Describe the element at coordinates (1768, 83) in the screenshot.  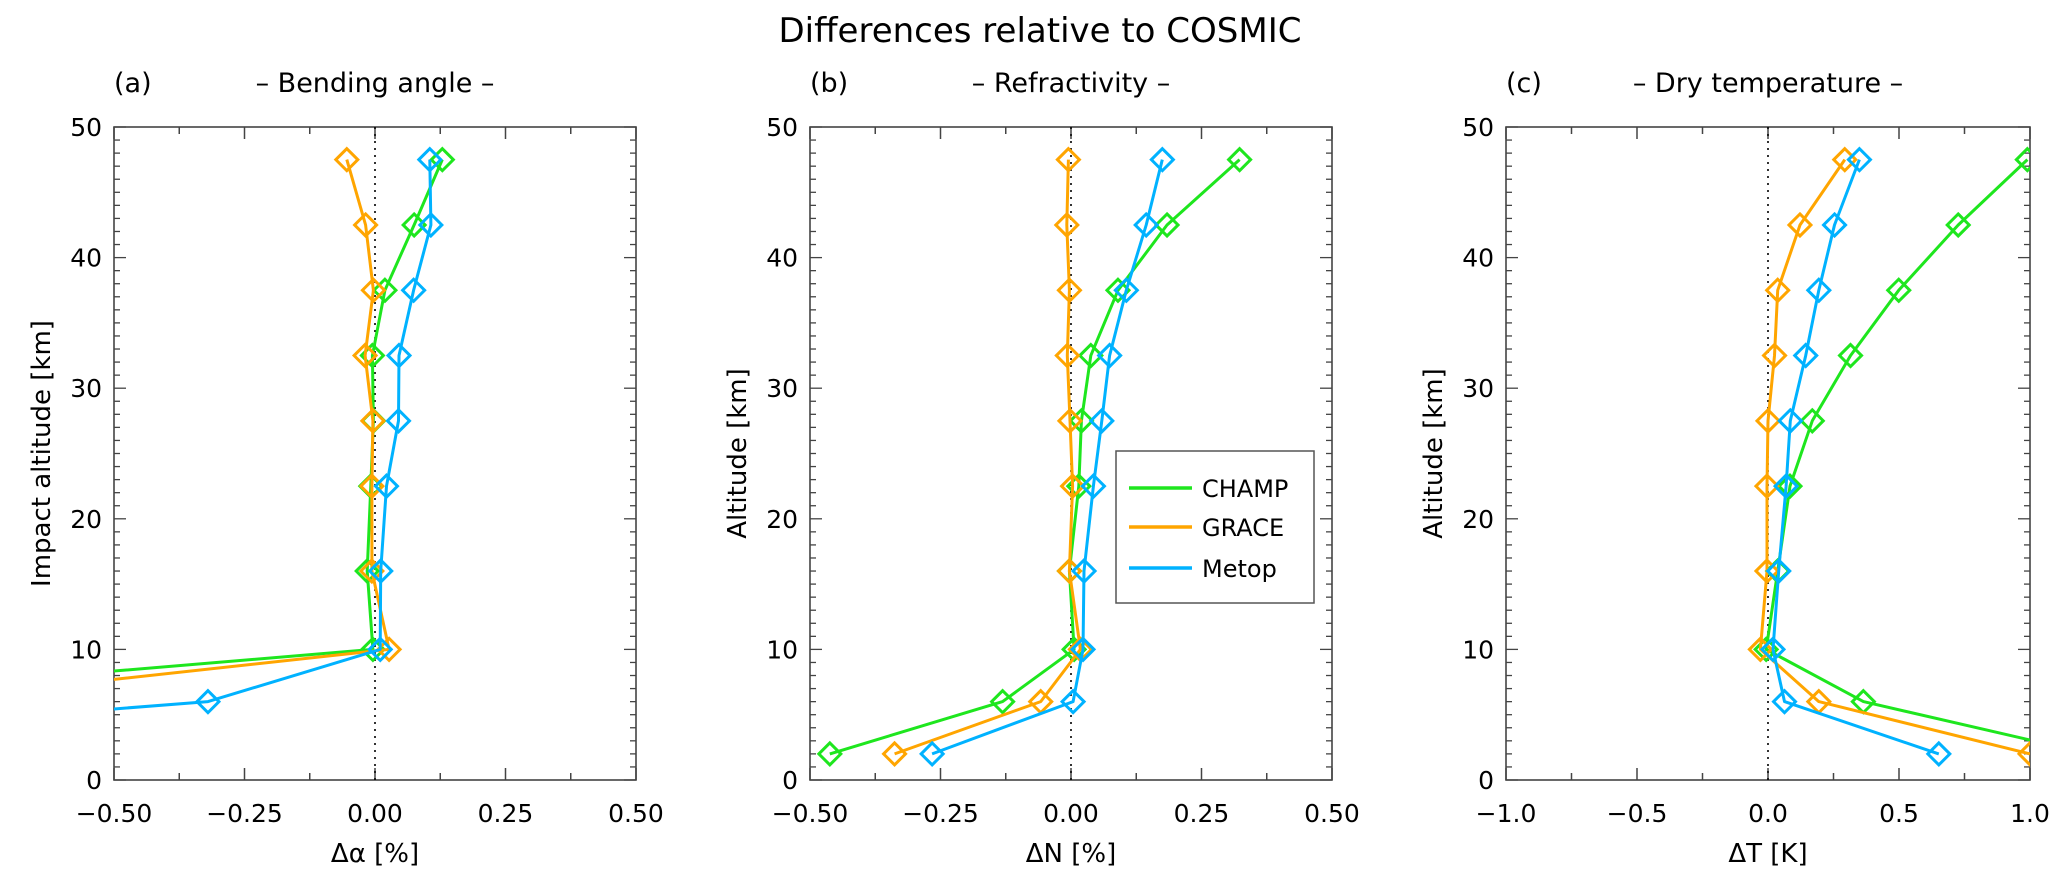
I see `panel-title: – Dry temperature –` at that location.